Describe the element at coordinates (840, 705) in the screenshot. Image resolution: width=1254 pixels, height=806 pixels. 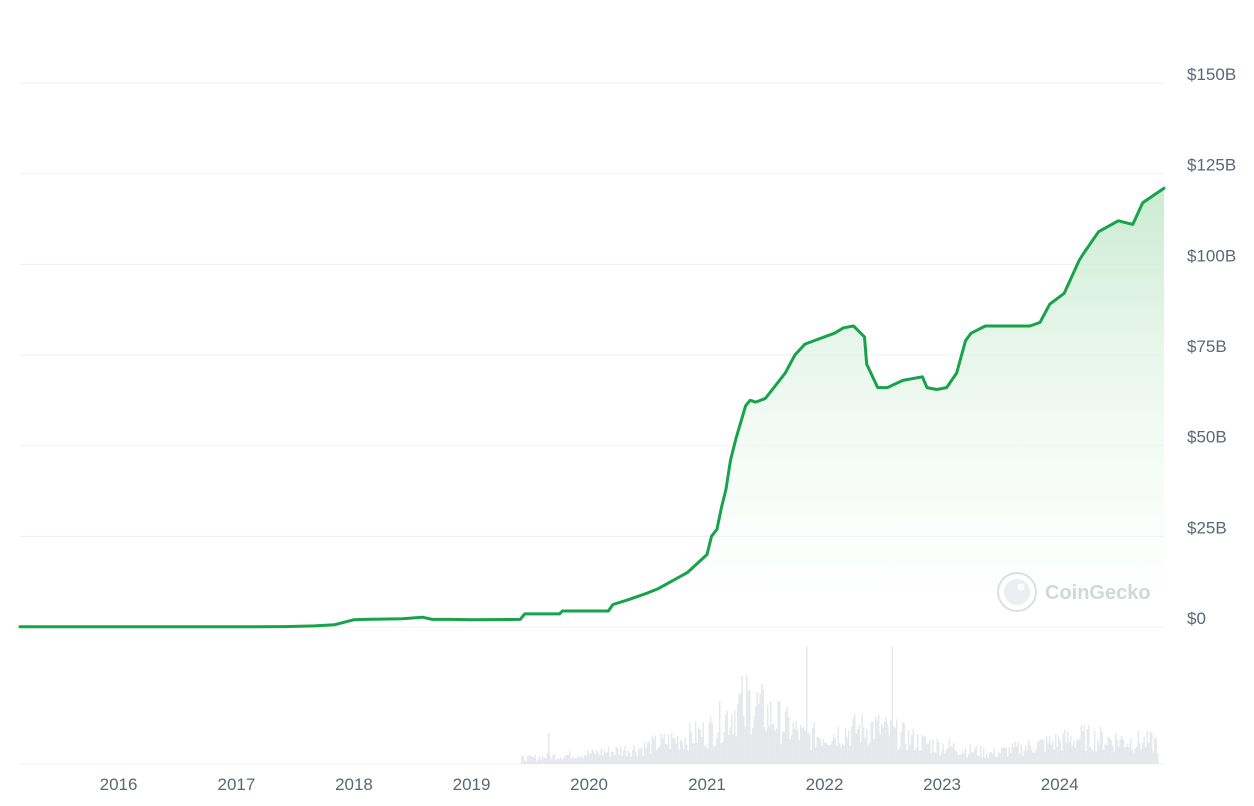
I see `volume-panel` at that location.